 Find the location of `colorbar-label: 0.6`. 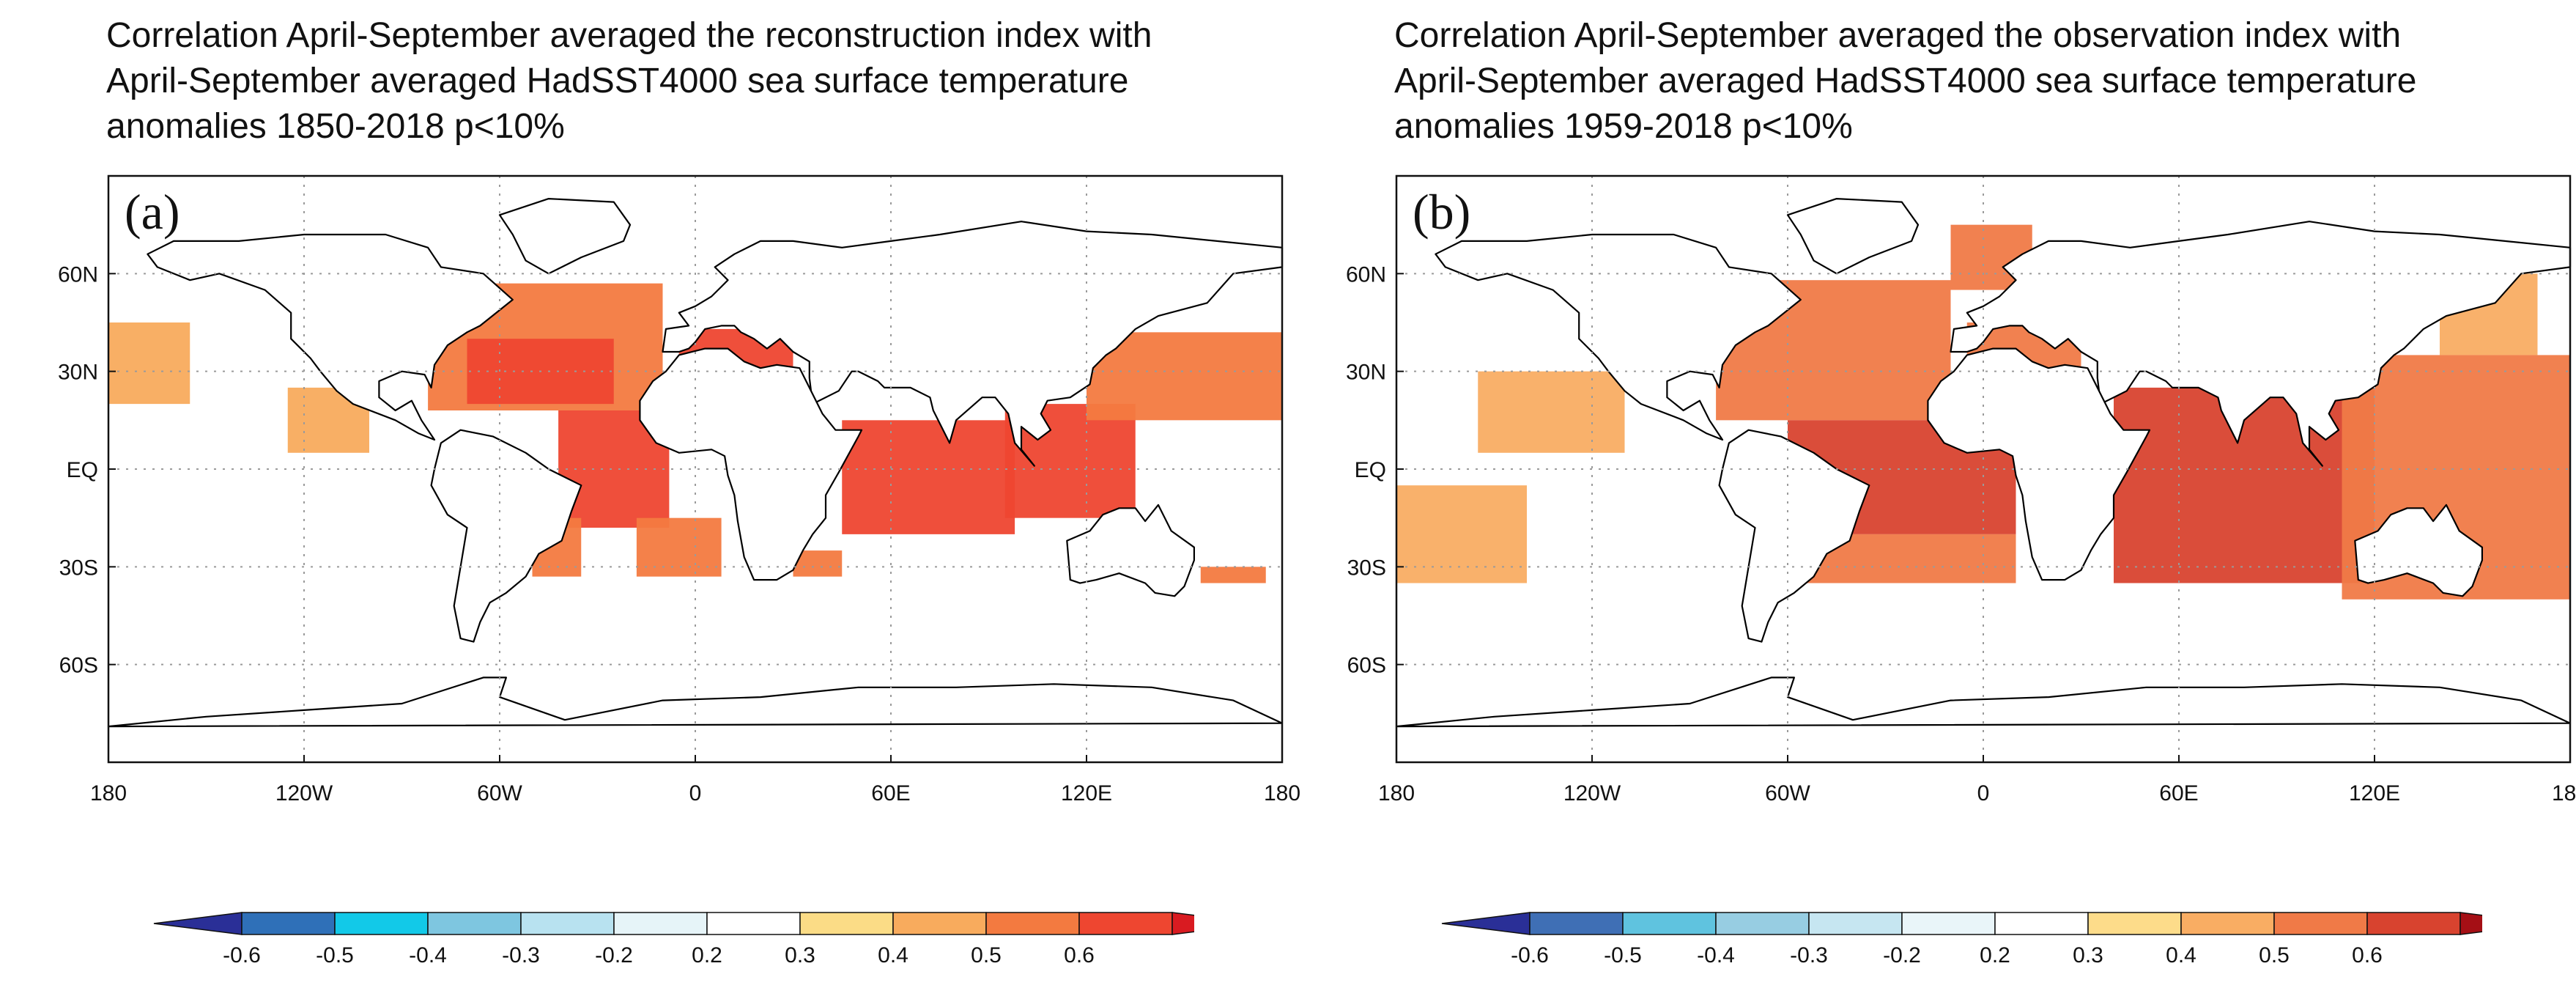

colorbar-label: 0.6 is located at coordinates (2367, 955).